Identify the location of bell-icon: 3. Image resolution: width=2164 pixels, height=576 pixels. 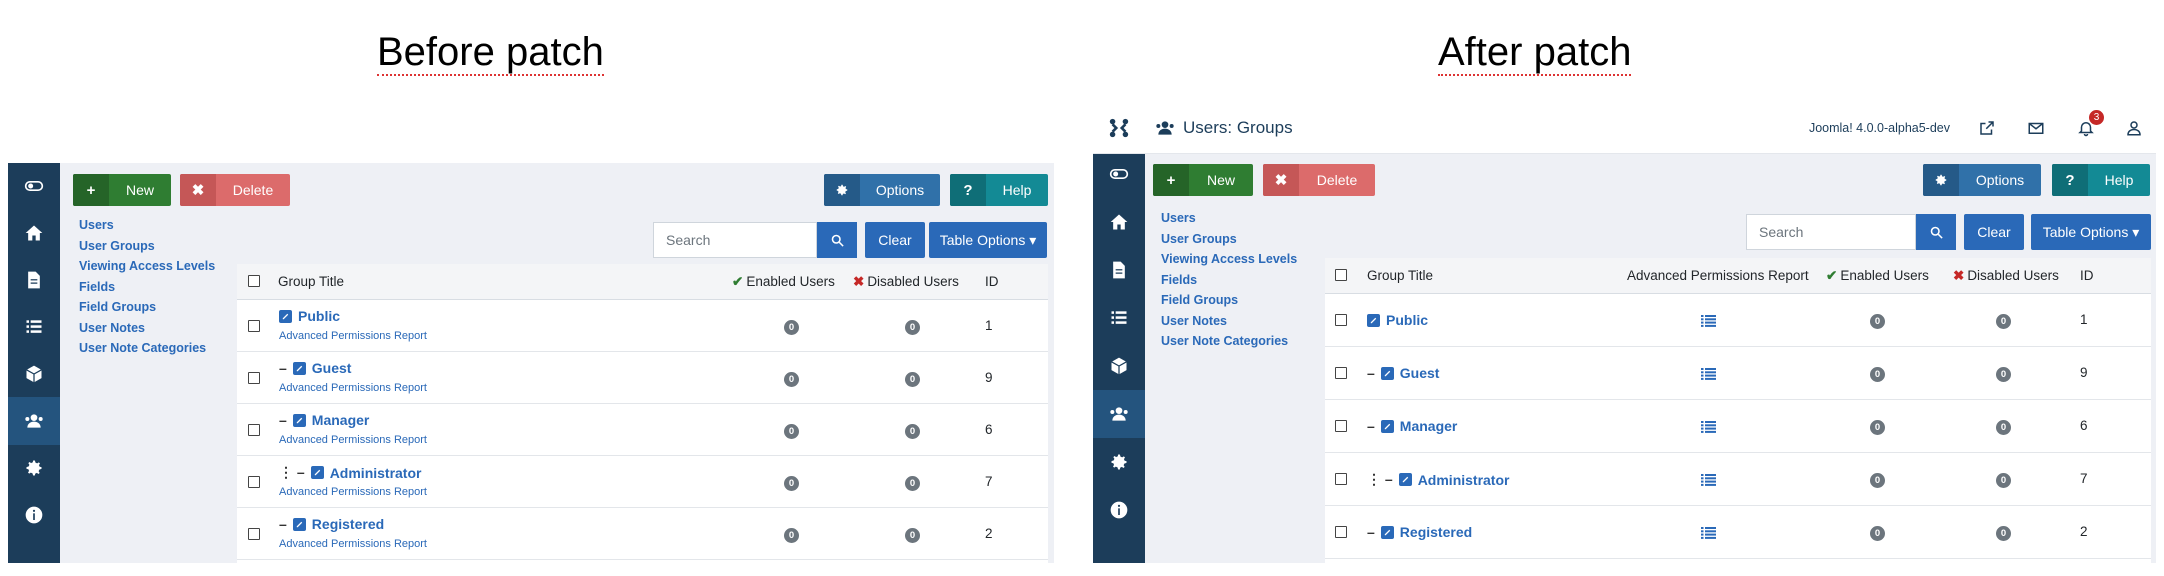
(2089, 125).